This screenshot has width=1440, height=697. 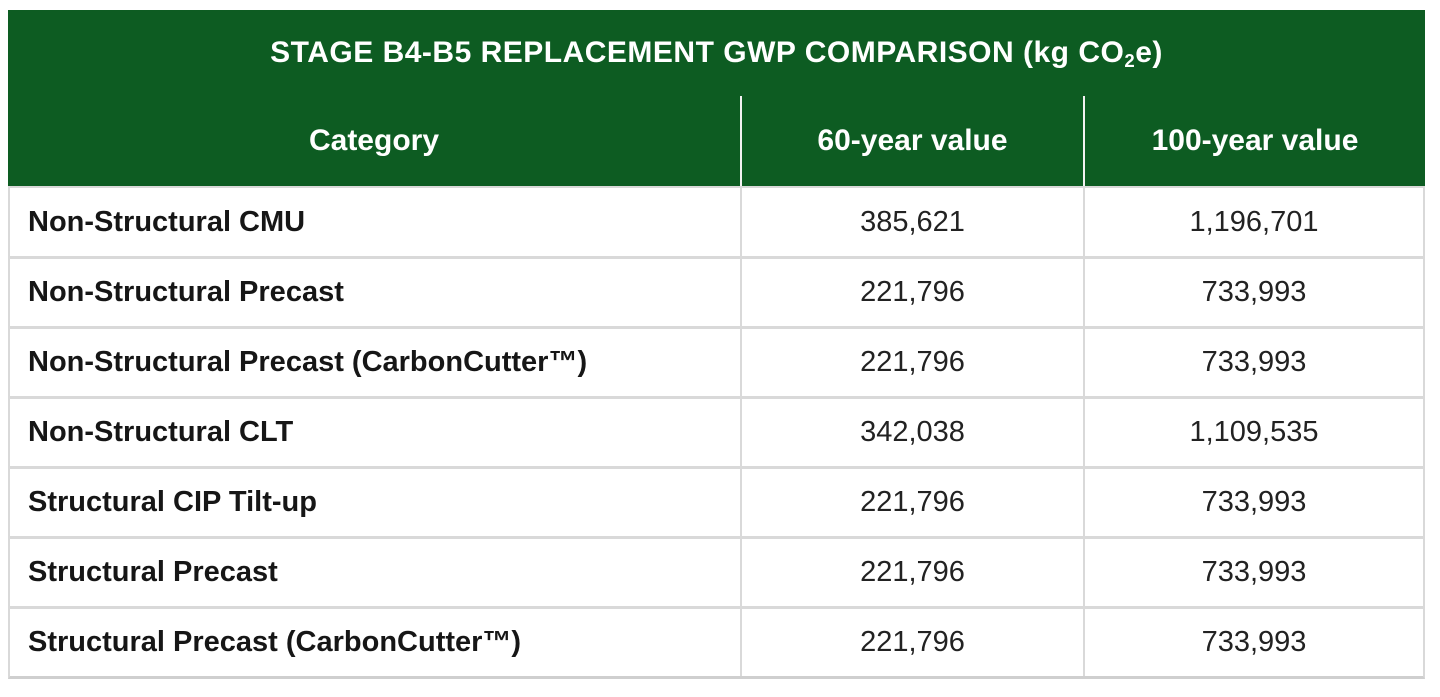 What do you see at coordinates (716, 291) in the screenshot?
I see `table-row: Non-Structural Precast 221,796 733,993` at bounding box center [716, 291].